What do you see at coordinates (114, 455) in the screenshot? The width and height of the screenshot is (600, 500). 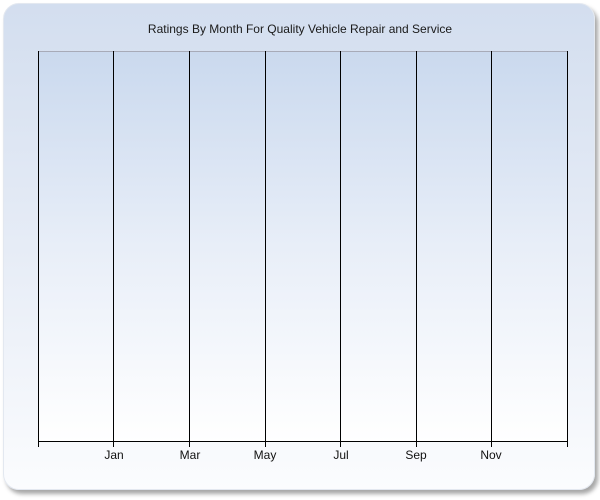 I see `x-label-jan: Jan` at bounding box center [114, 455].